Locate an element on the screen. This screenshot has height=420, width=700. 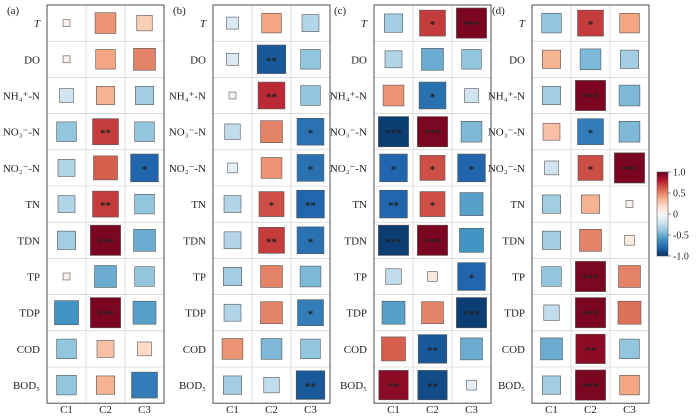
colorbar-tick-label: 0.5 is located at coordinates (679, 194).